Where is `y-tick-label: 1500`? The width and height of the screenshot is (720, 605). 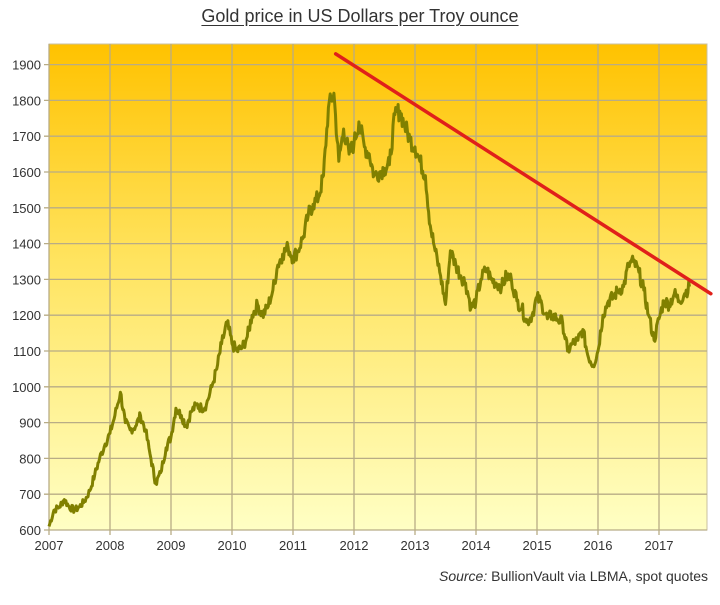 y-tick-label: 1500 is located at coordinates (26, 208).